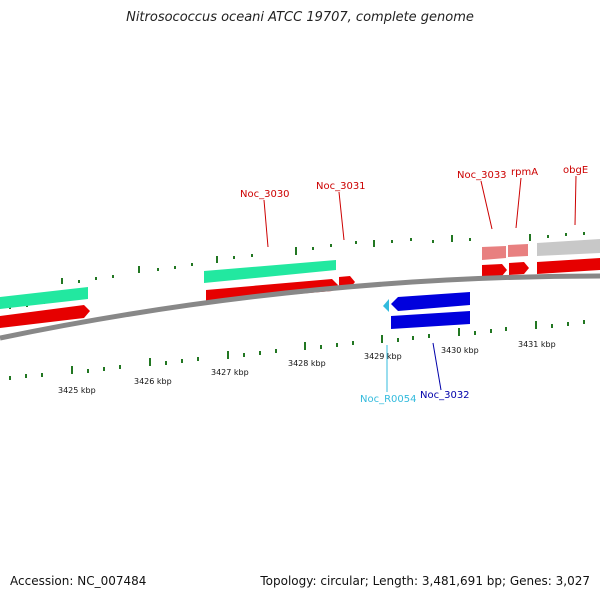  I want to click on gene-label-noc-r0054: Noc_R0054, so click(388, 399).